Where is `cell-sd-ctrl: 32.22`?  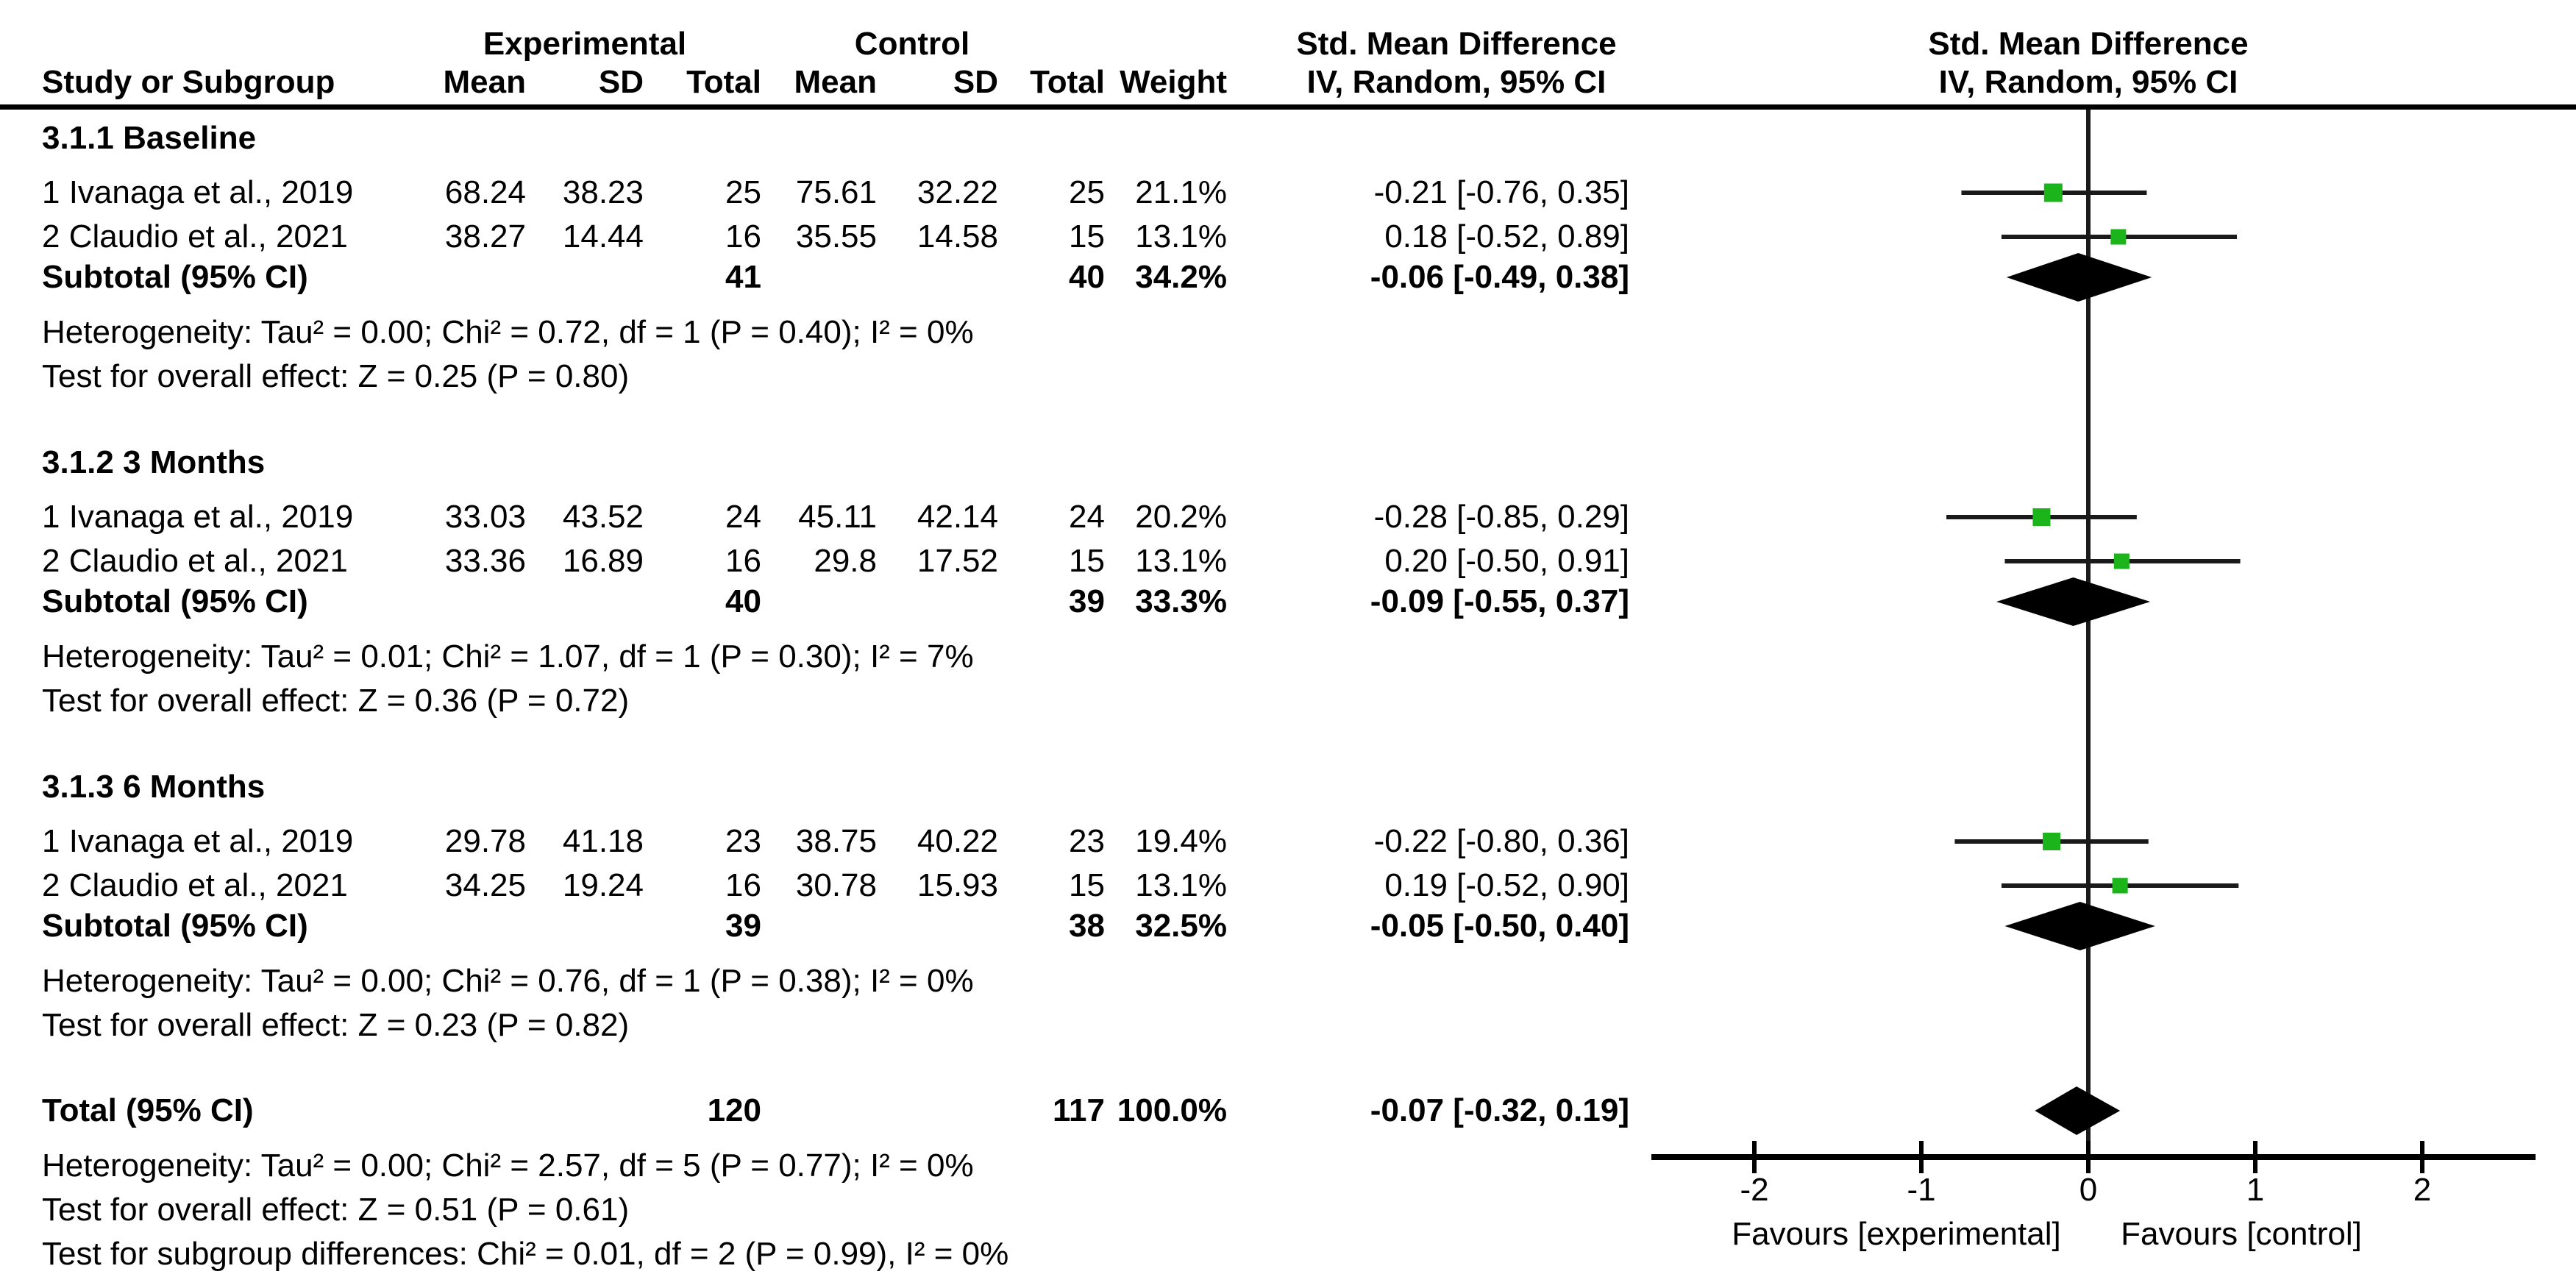
cell-sd-ctrl: 32.22 is located at coordinates (957, 192).